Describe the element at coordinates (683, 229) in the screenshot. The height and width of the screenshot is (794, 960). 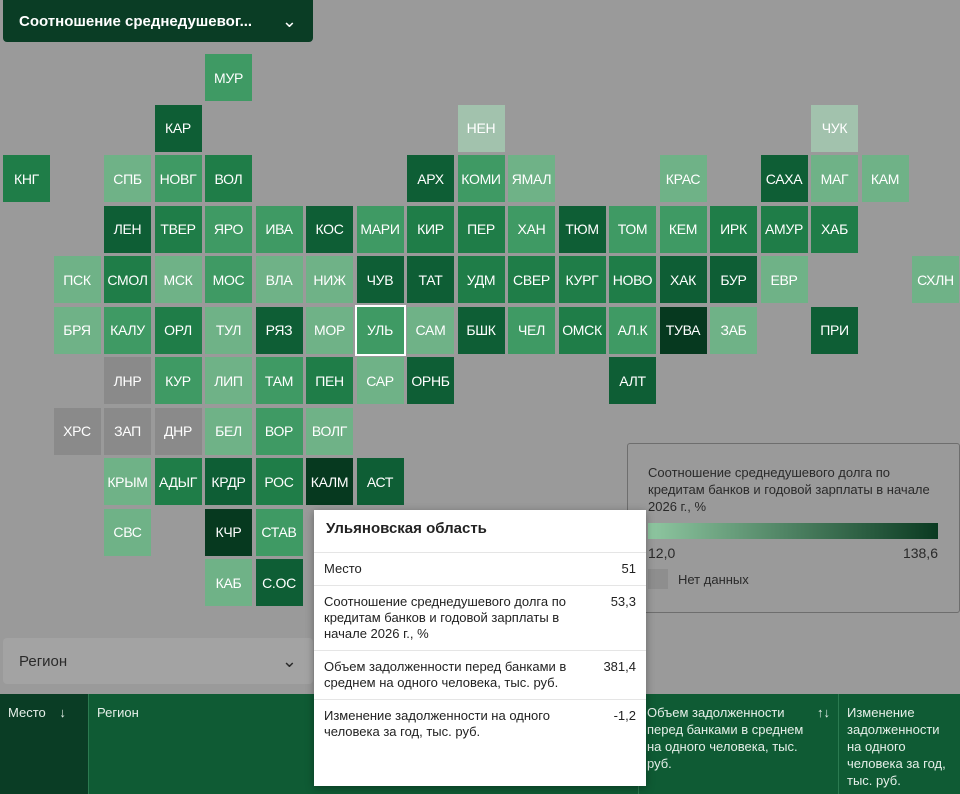
I see `region-tile: КЕМ` at that location.